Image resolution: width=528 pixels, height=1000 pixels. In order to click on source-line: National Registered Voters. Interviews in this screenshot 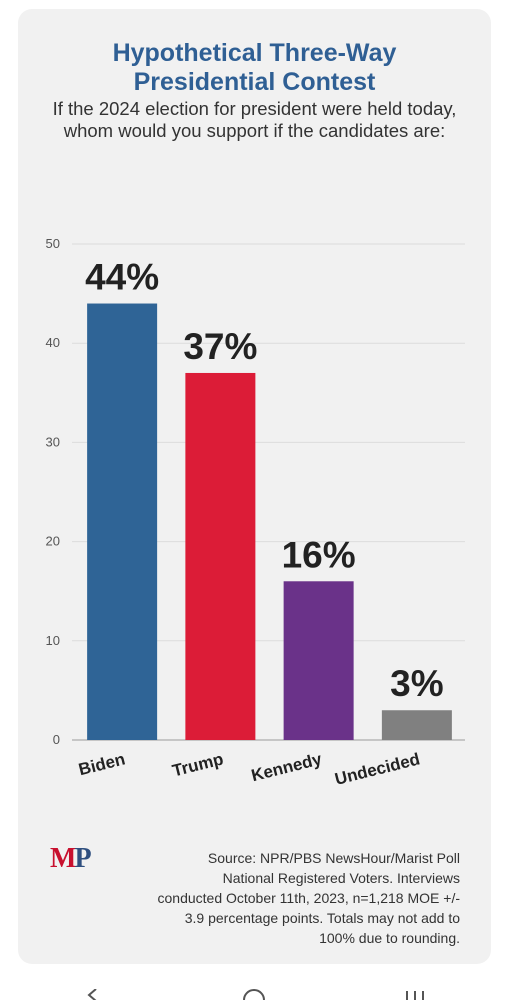, I will do `click(341, 878)`.